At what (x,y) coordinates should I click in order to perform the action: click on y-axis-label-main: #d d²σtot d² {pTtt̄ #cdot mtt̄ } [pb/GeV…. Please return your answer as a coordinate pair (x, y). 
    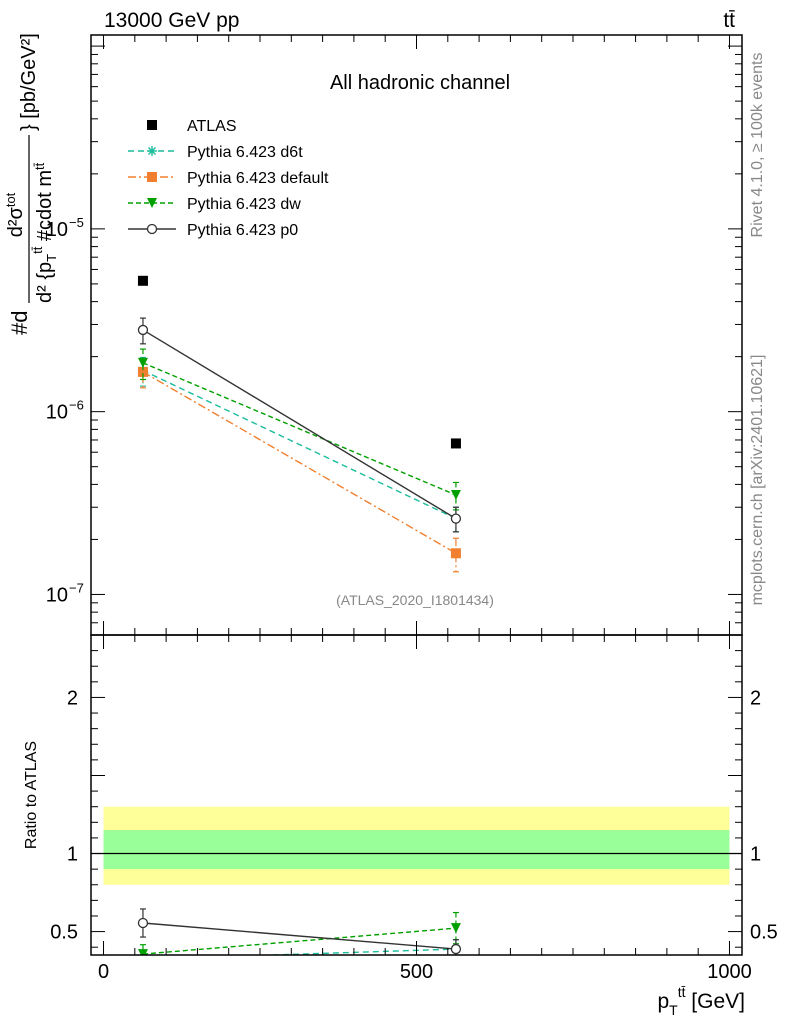
    Looking at the image, I should click on (31, 184).